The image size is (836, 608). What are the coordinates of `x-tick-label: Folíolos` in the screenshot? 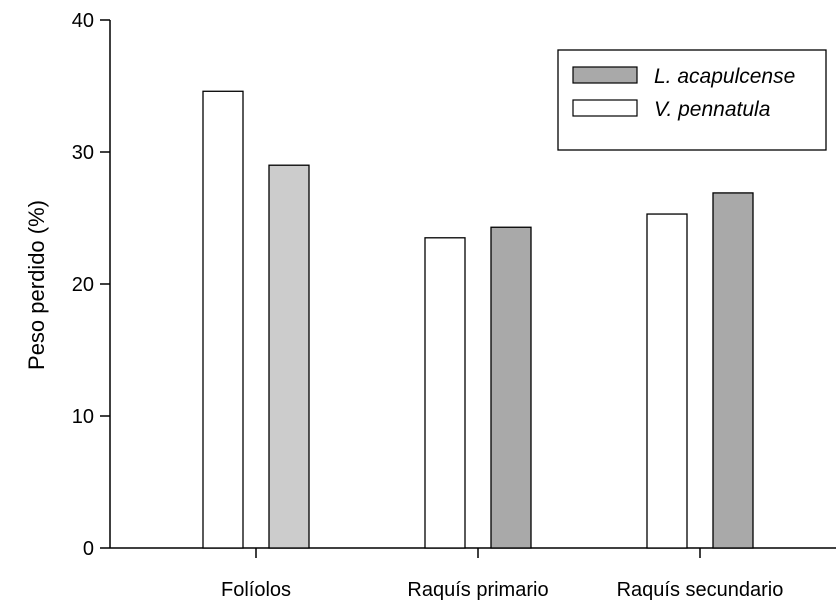 It's located at (256, 590).